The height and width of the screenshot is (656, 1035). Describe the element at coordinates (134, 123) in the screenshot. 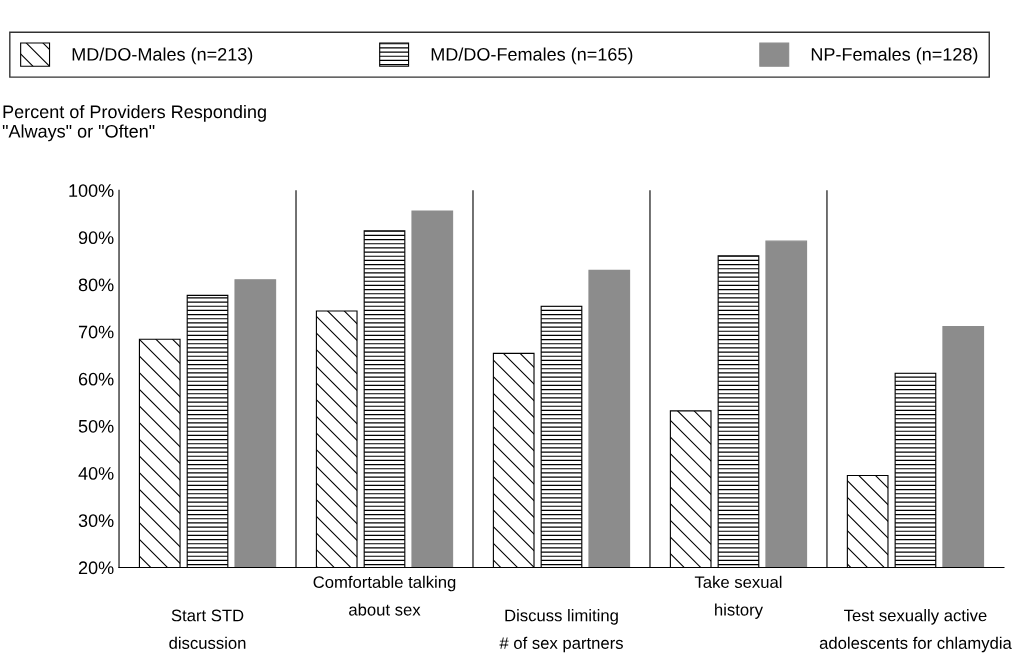

I see `y-axis-title: Percent of Providers Responding "Always" or "Often"` at that location.